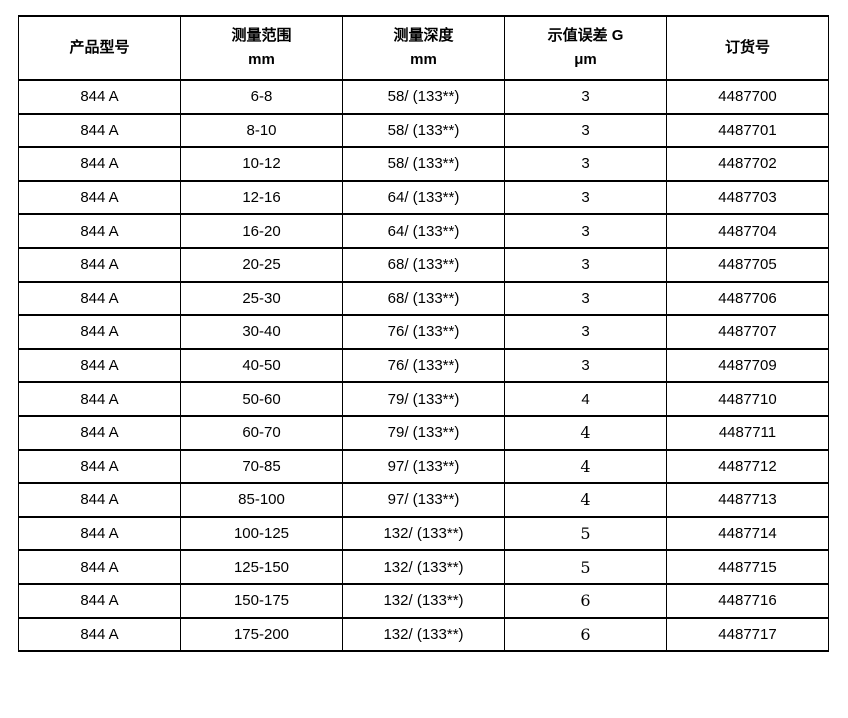  I want to click on cell-range: 175-200, so click(261, 634).